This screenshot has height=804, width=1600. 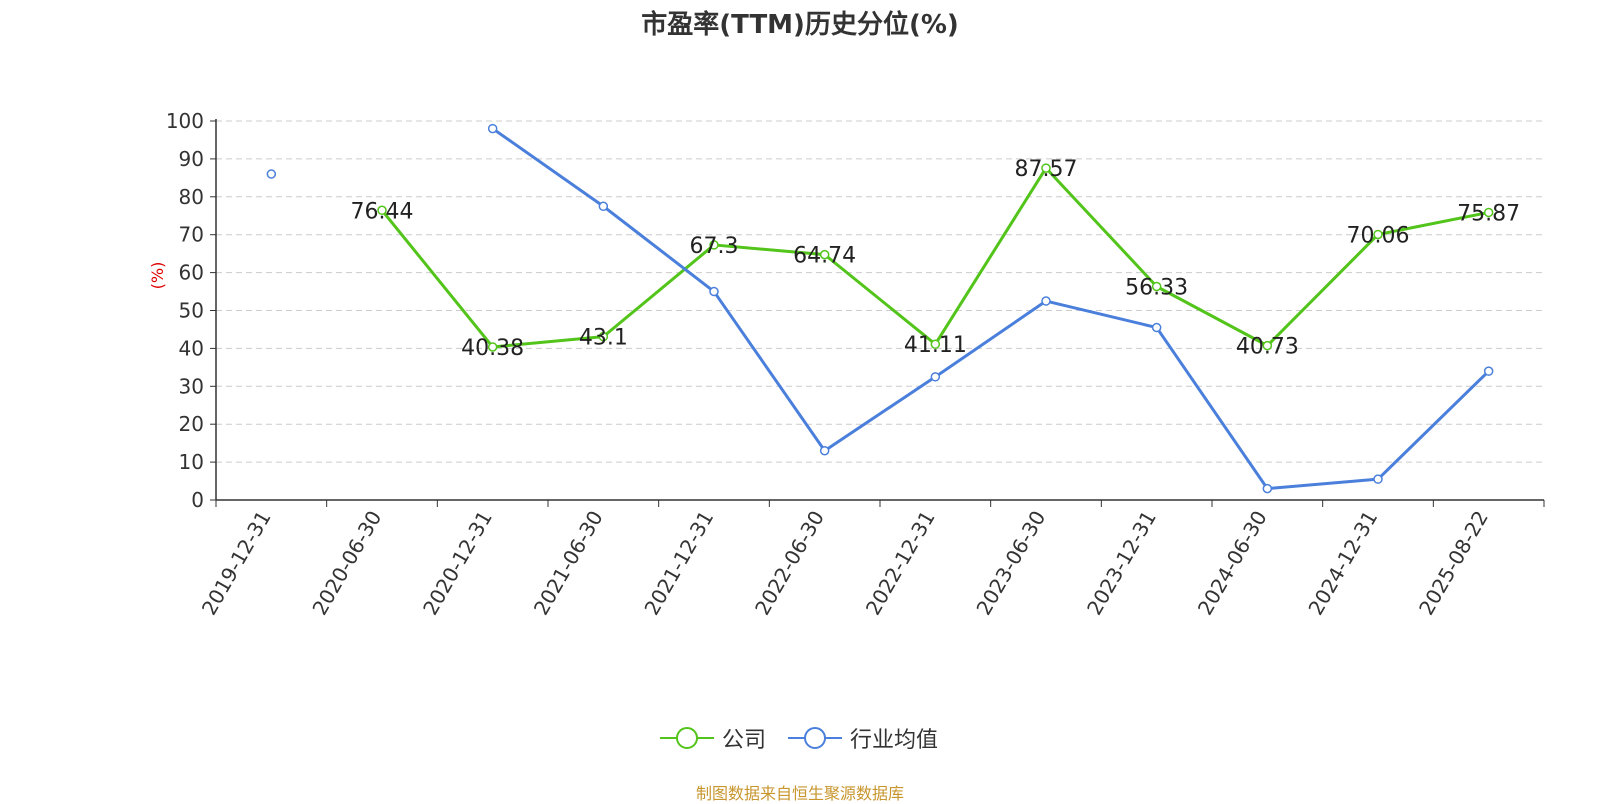 I want to click on data-label: 40.38, so click(x=492, y=348).